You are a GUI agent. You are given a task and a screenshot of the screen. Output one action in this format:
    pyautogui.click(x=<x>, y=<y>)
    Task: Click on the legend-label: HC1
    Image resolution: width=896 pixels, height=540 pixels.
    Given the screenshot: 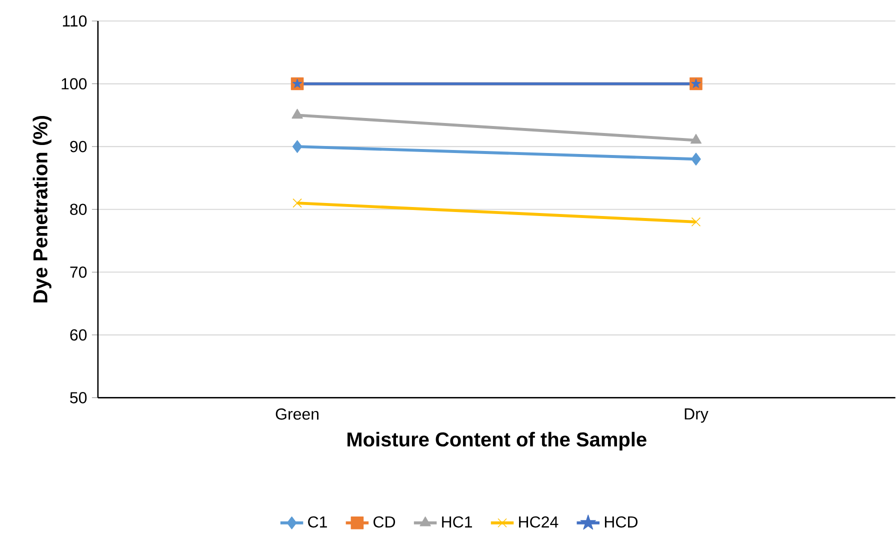 What is the action you would take?
    pyautogui.click(x=457, y=522)
    